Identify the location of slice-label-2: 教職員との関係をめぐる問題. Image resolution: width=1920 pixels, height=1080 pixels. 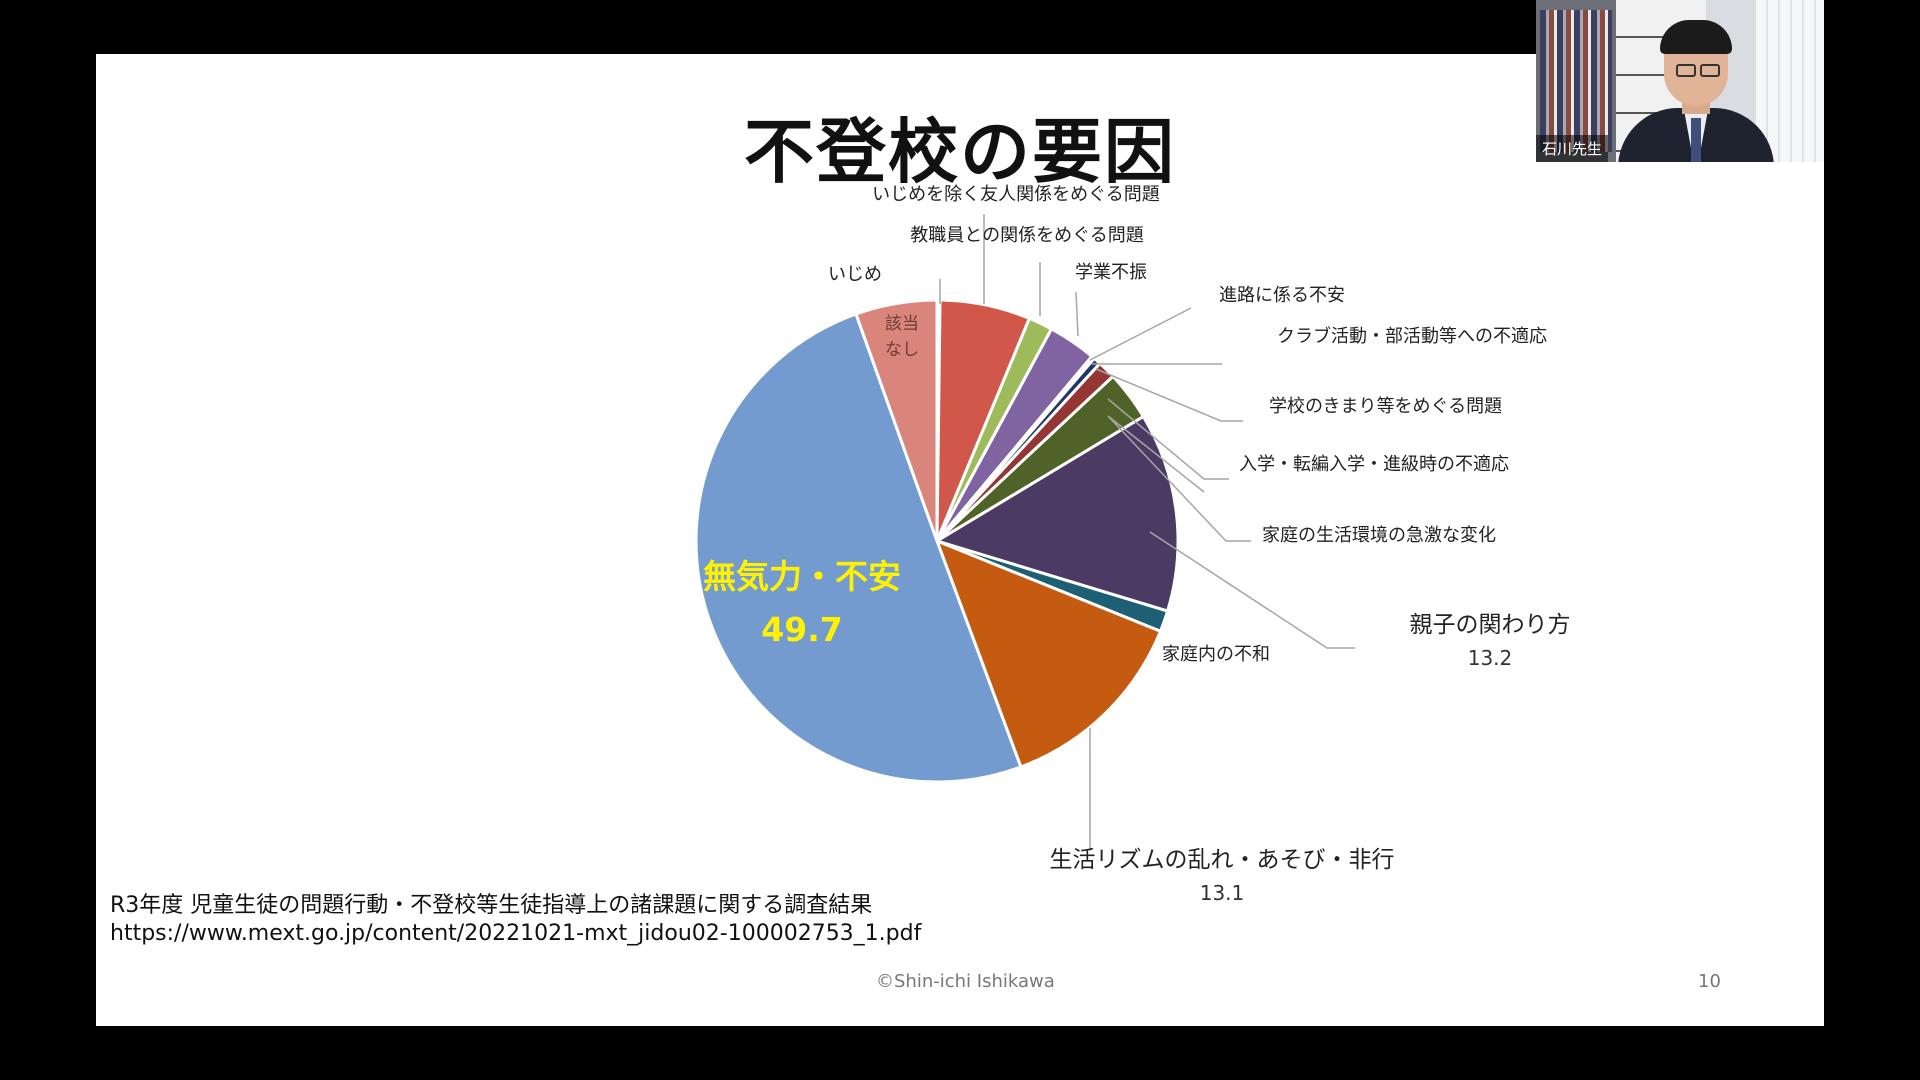
(1026, 235).